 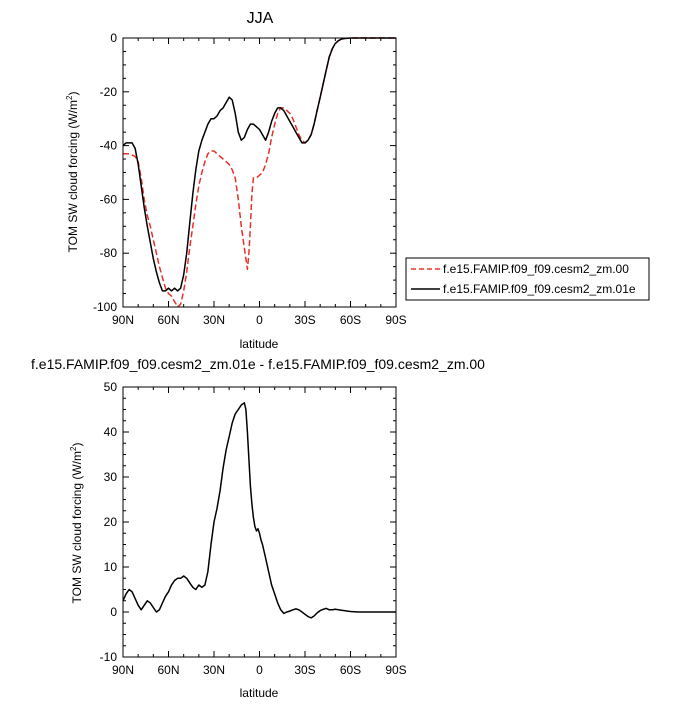 What do you see at coordinates (111, 432) in the screenshot?
I see `bottom-y-tick-label: 40` at bounding box center [111, 432].